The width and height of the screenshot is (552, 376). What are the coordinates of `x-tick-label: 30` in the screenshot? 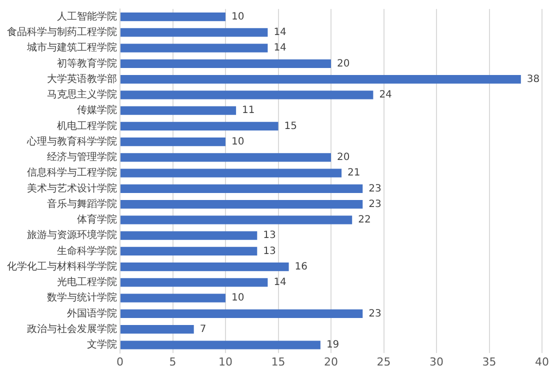 It's located at (437, 361).